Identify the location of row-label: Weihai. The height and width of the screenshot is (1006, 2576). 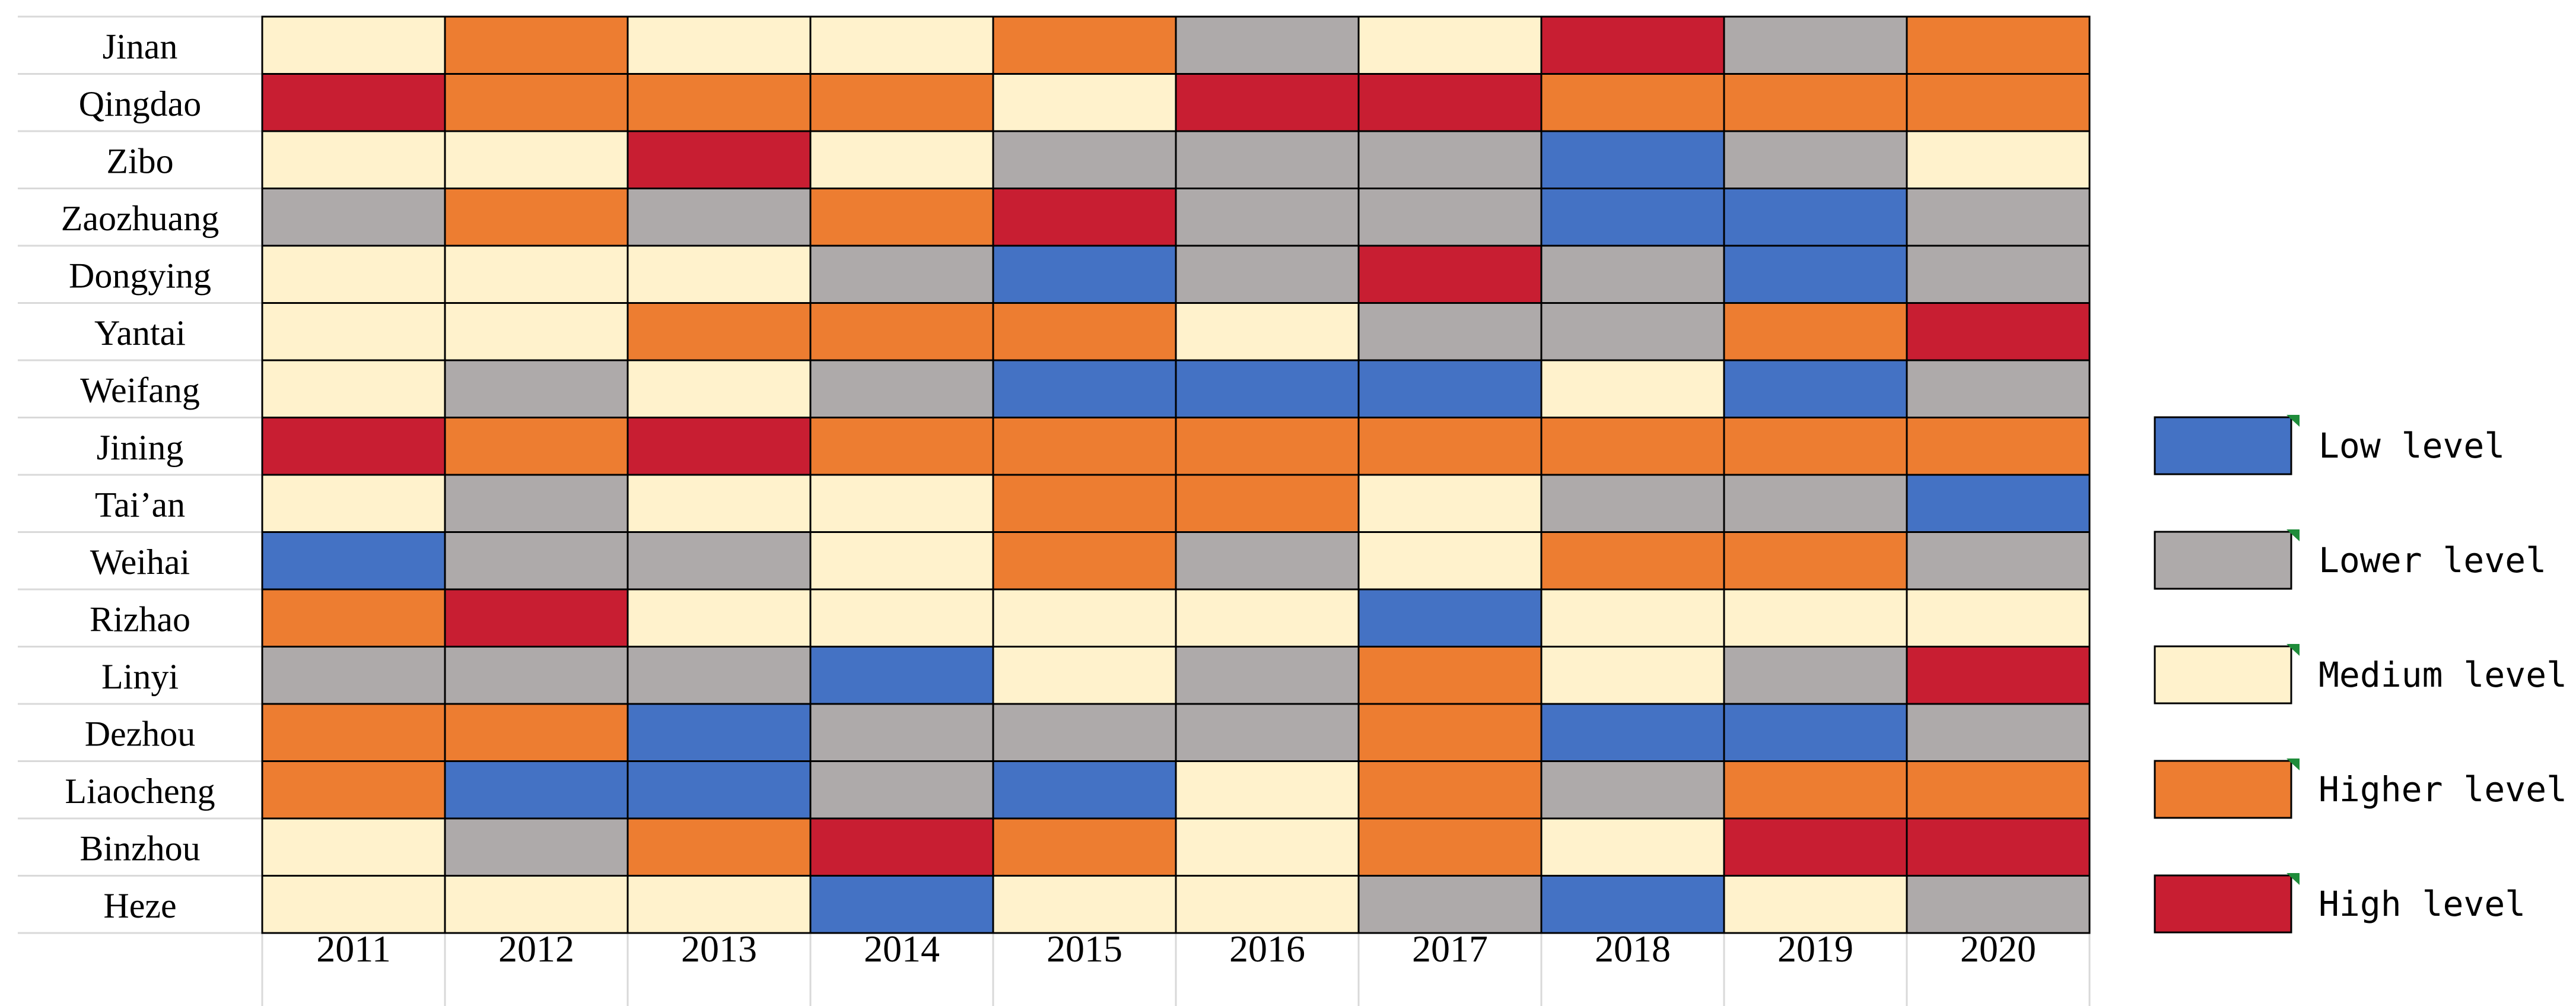
(140, 562).